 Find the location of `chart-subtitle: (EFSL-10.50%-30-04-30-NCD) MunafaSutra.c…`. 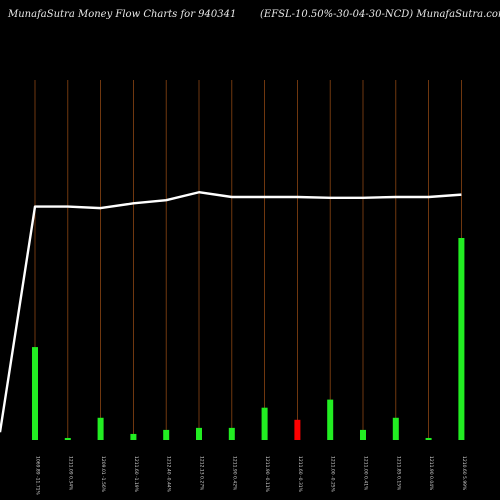

chart-subtitle: (EFSL-10.50%-30-04-30-NCD) MunafaSutra.c… is located at coordinates (380, 14).